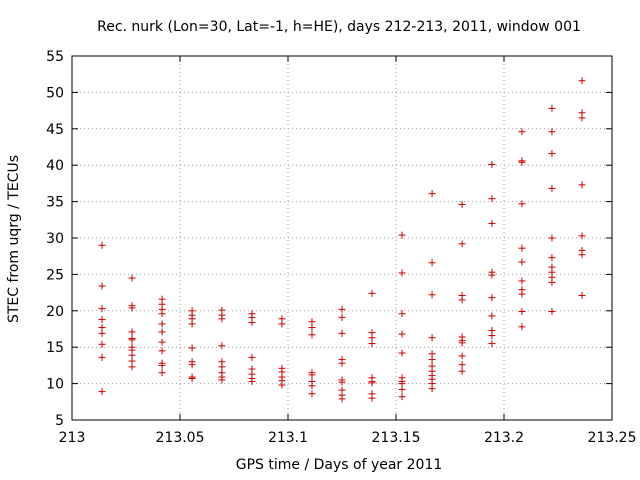 The height and width of the screenshot is (480, 640). Describe the element at coordinates (55, 57) in the screenshot. I see `y-tick-label: 55` at that location.